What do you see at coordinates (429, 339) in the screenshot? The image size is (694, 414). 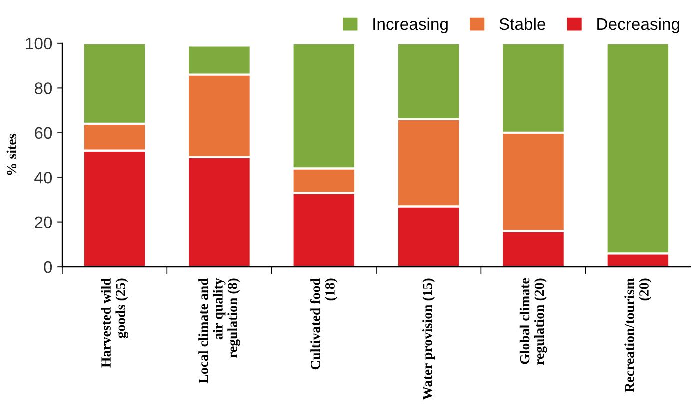 I see `x-tick-label: Water provision (15)` at bounding box center [429, 339].